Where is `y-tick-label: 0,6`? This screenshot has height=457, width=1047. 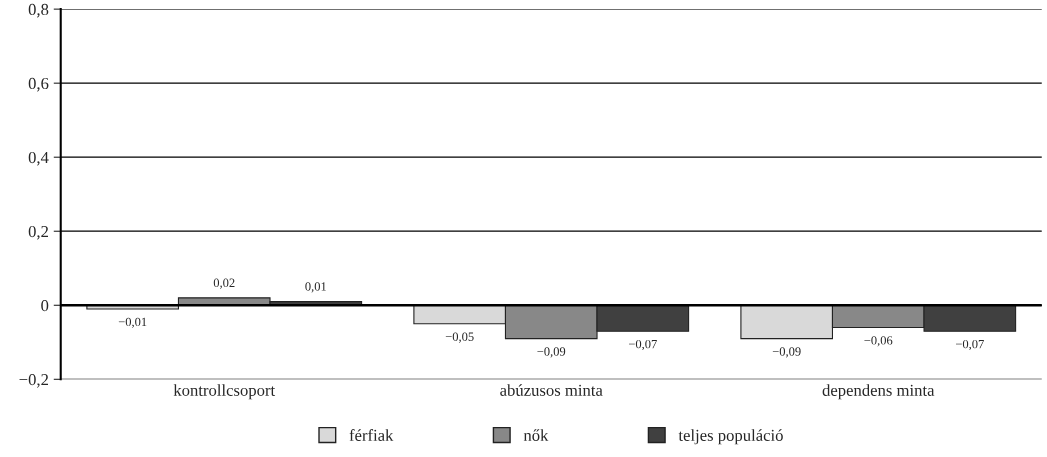
y-tick-label: 0,6 is located at coordinates (38, 84).